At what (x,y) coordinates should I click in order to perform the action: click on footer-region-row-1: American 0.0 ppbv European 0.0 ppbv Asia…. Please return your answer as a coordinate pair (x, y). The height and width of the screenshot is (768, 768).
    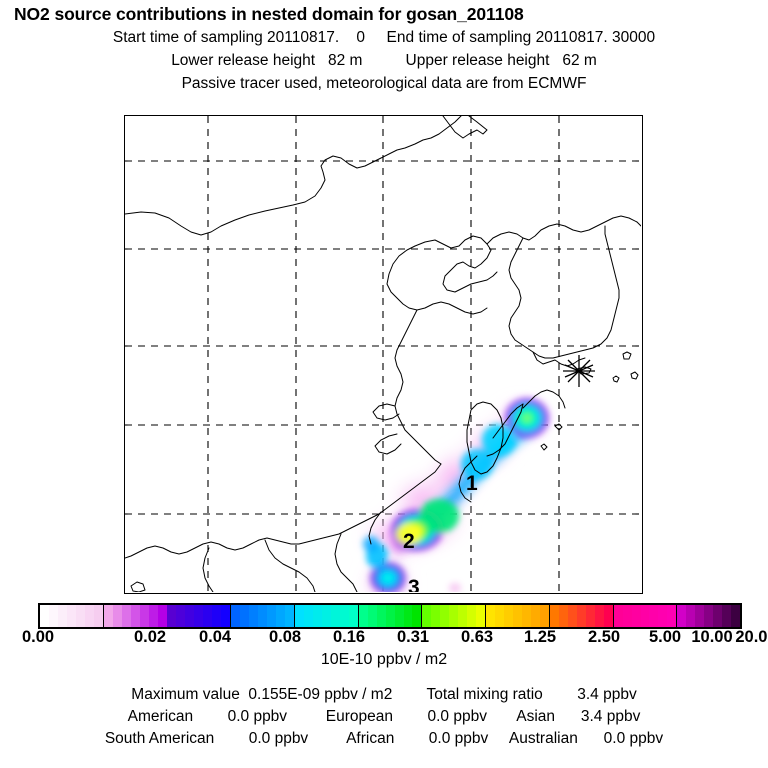
    Looking at the image, I should click on (384, 716).